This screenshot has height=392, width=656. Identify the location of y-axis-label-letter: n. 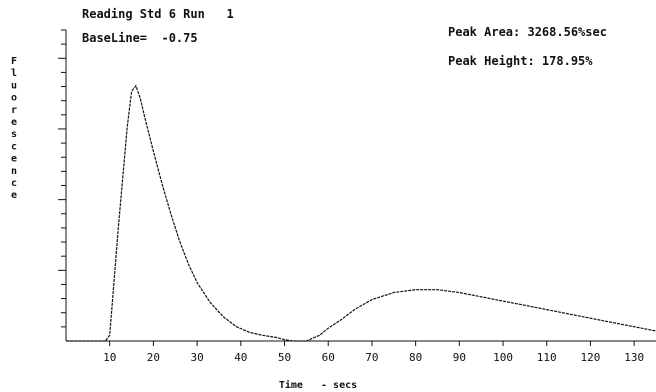
(14, 171).